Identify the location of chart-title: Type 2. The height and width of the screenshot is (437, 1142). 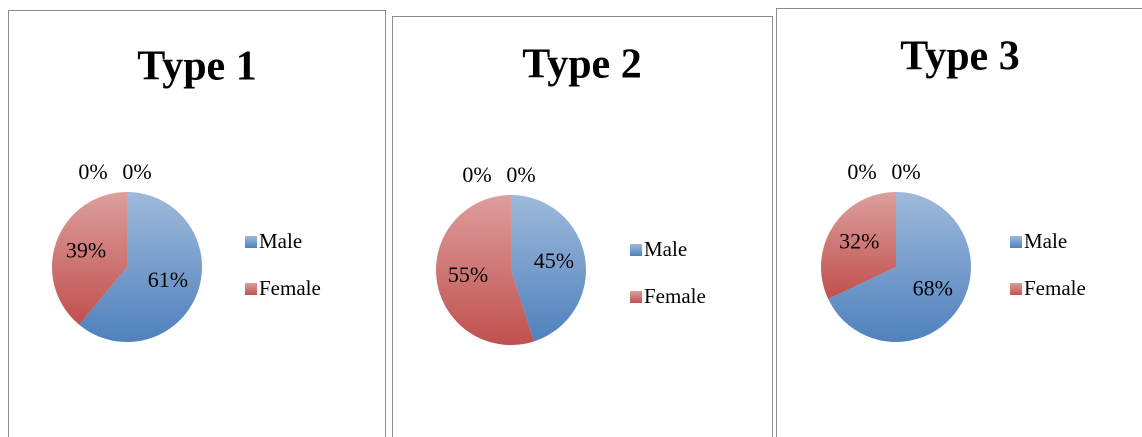
(581, 65).